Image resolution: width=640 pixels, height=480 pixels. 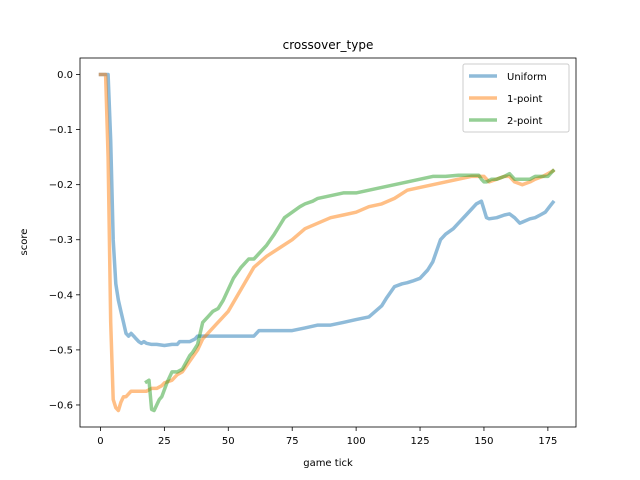 I want to click on x-tick-label: 150, so click(x=483, y=441).